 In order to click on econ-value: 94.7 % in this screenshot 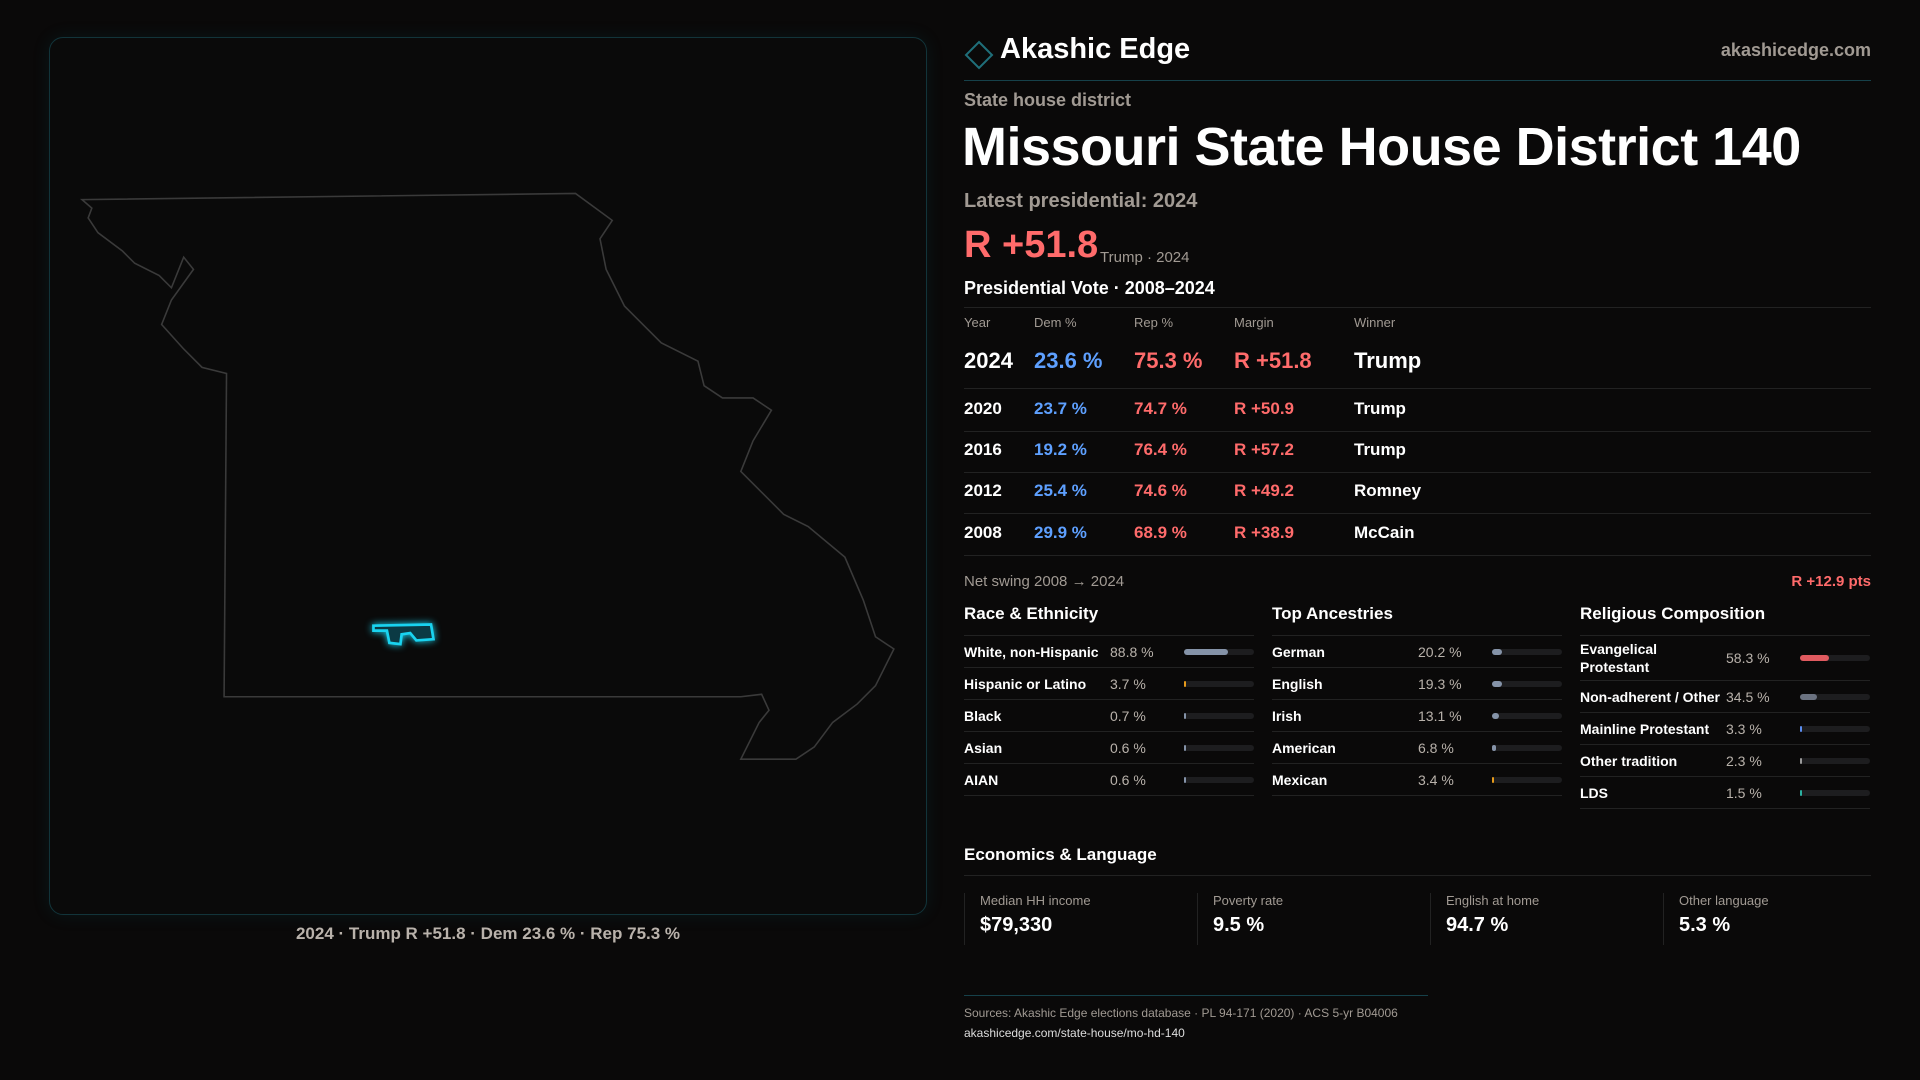, I will do `click(1477, 925)`.